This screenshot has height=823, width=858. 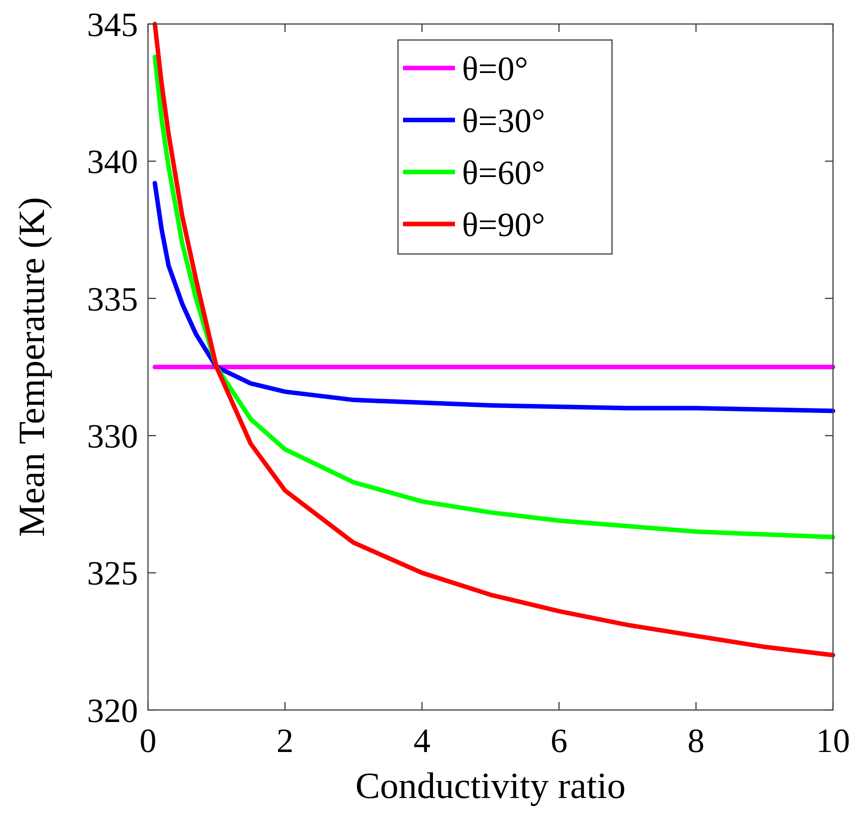 What do you see at coordinates (112, 711) in the screenshot?
I see `y-tick-label: 320` at bounding box center [112, 711].